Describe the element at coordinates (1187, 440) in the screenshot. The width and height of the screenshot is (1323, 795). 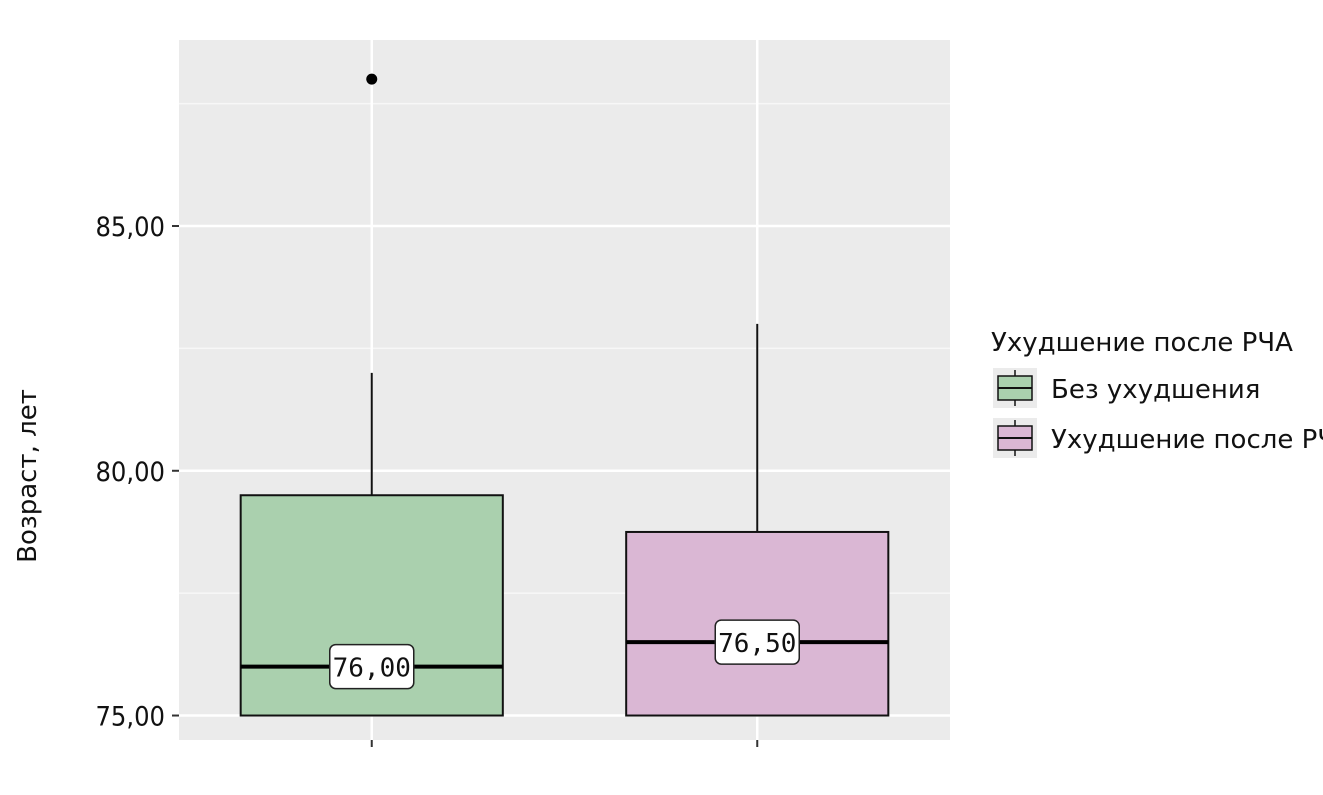
I see `legend-label: Ухудшение после РЧА` at that location.